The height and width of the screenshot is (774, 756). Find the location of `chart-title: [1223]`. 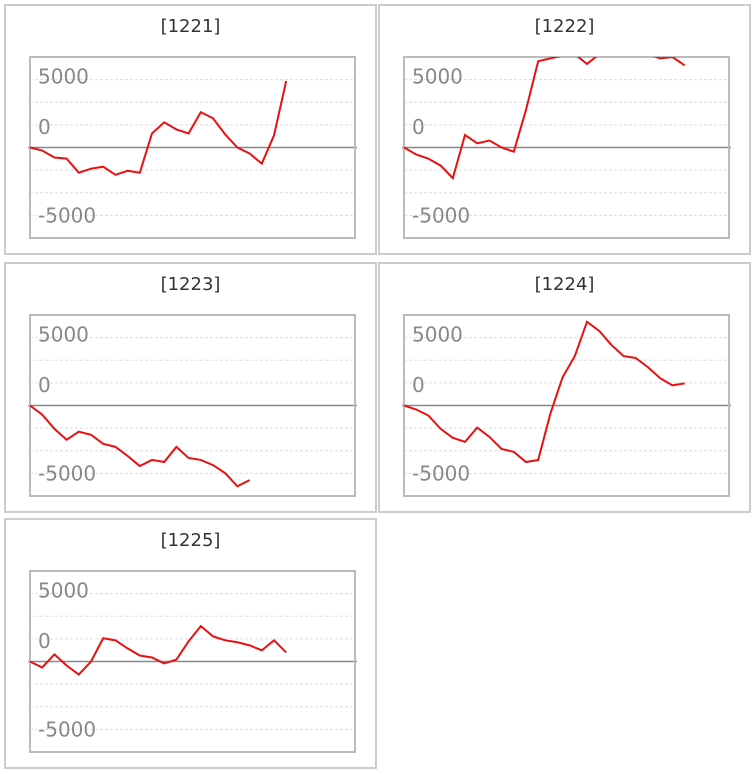

chart-title: [1223] is located at coordinates (191, 284).